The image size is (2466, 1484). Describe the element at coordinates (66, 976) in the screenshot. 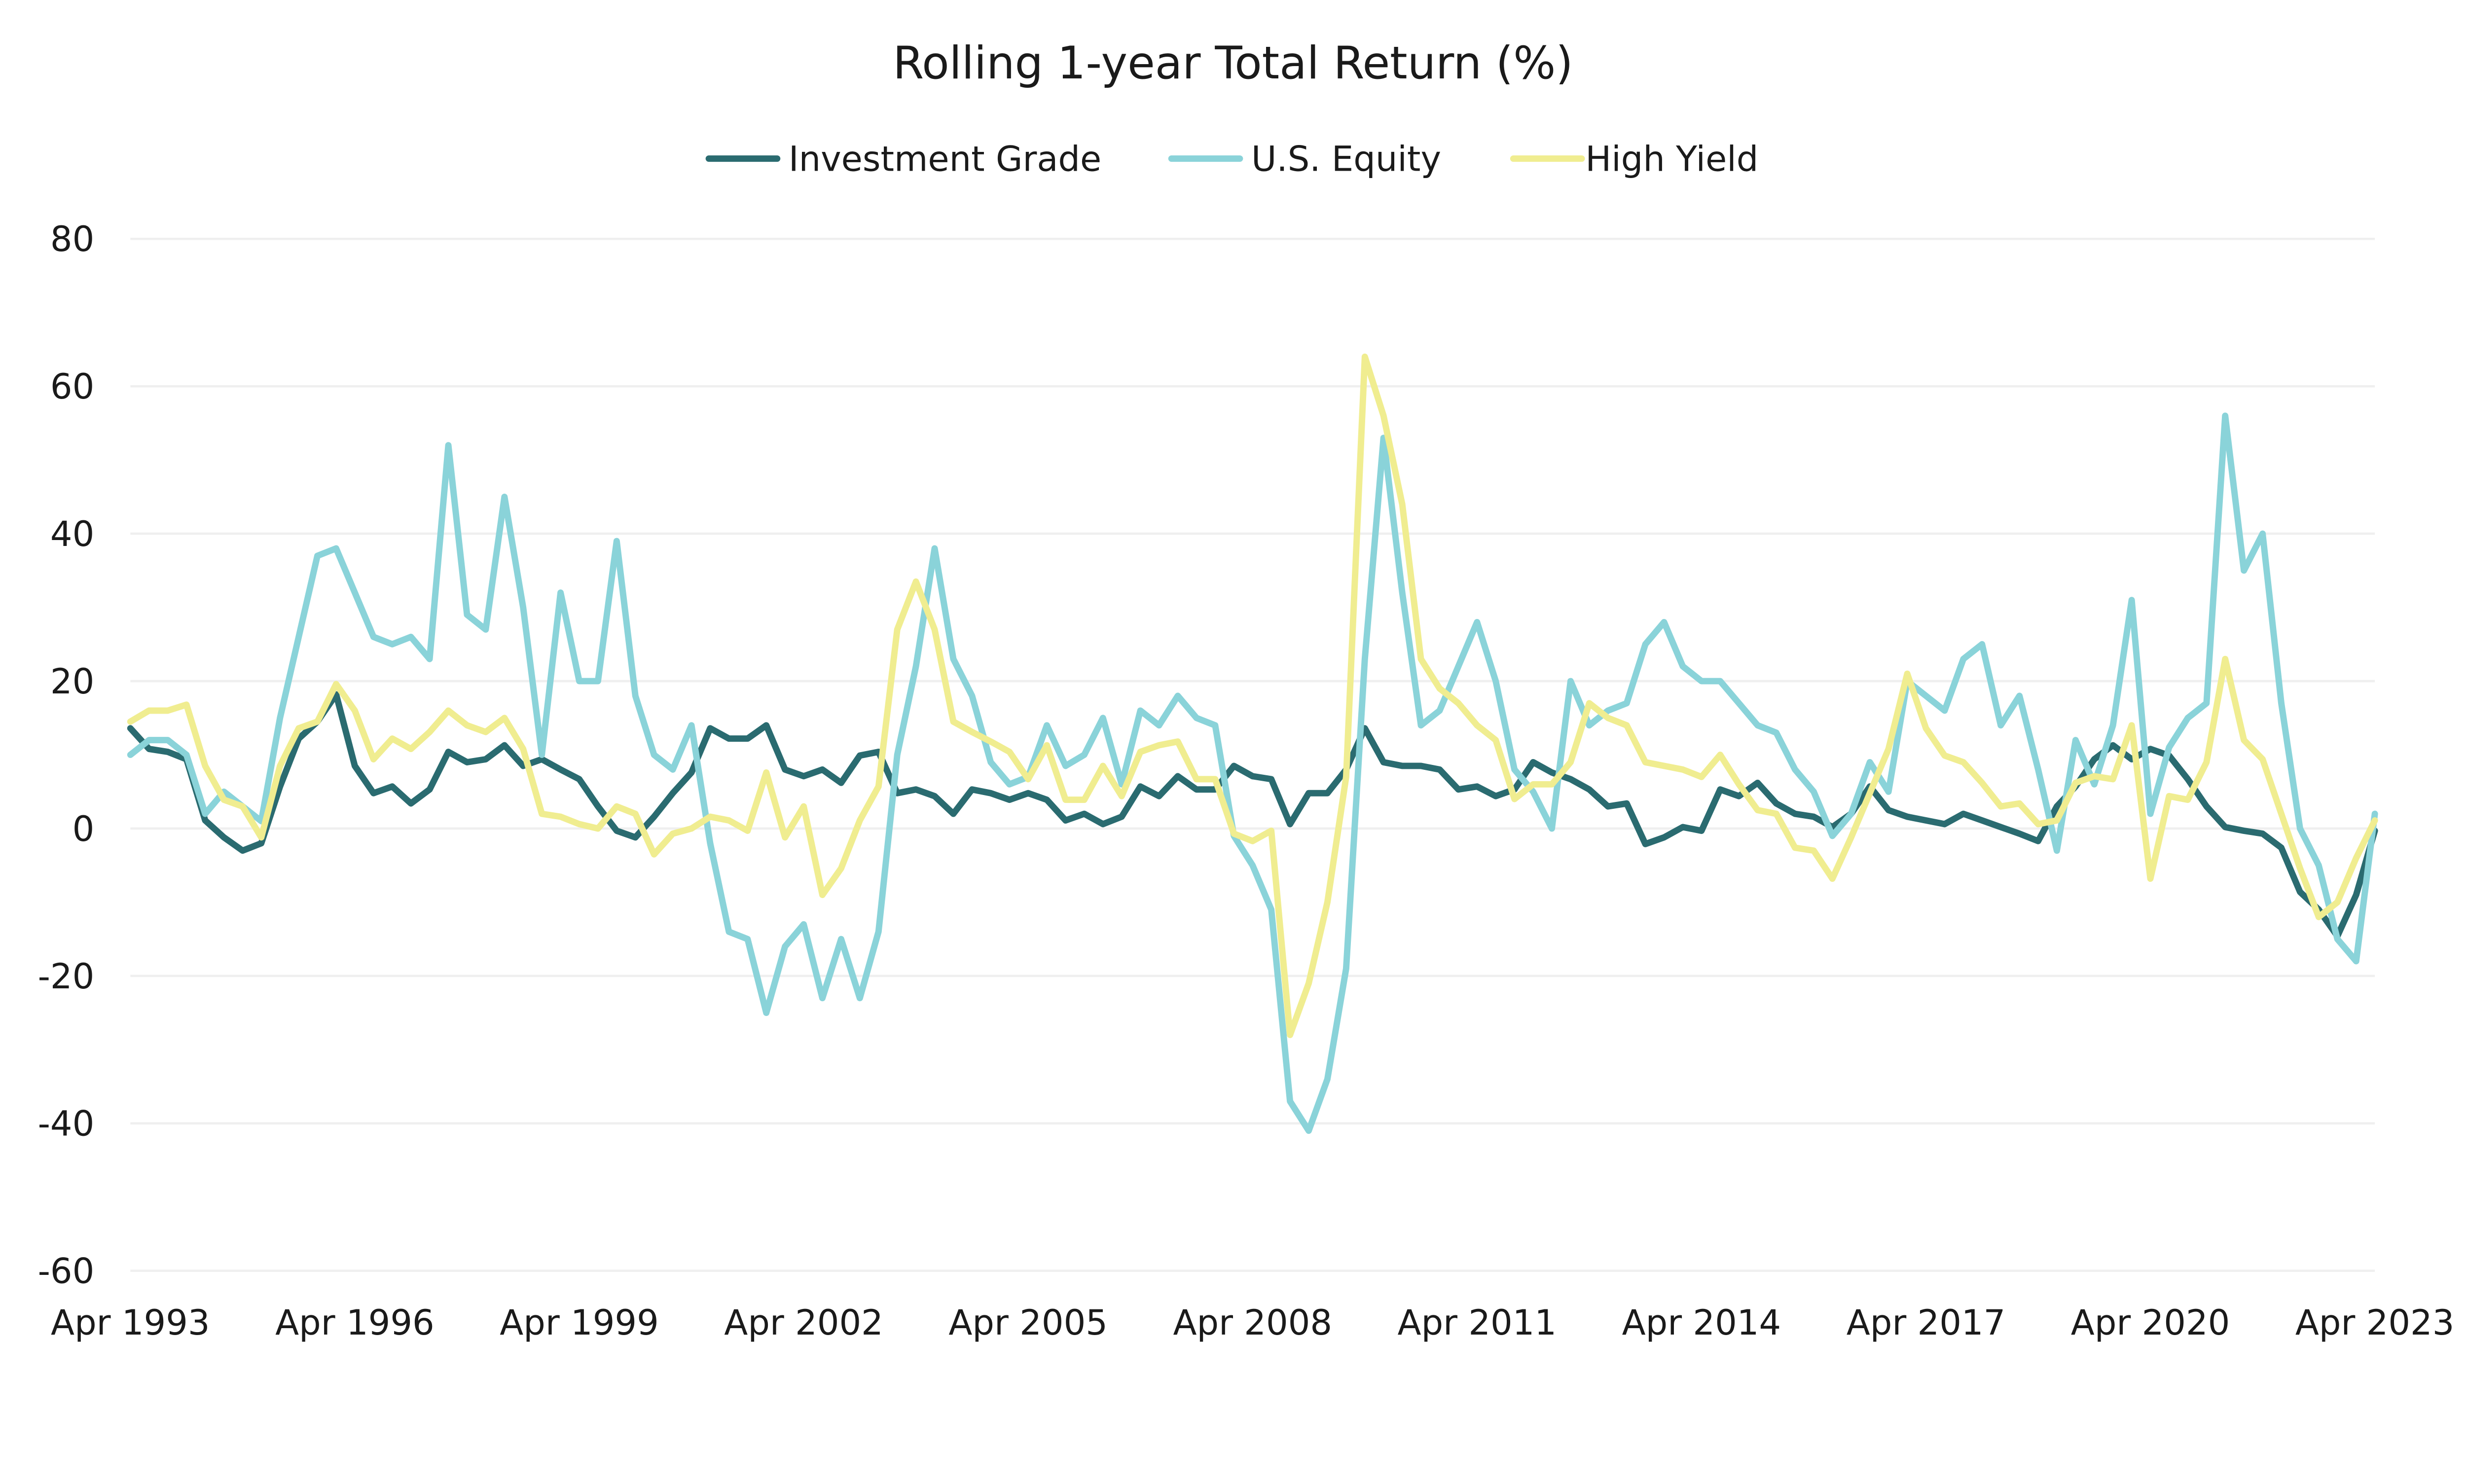

I see `y-tick-label: -20` at that location.